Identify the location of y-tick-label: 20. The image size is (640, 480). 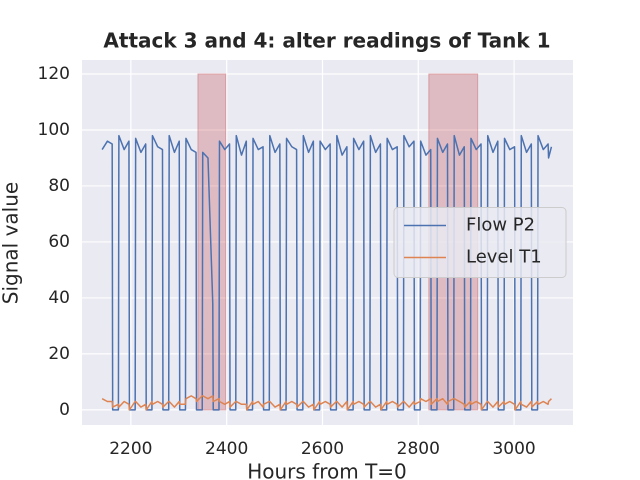
(59, 354).